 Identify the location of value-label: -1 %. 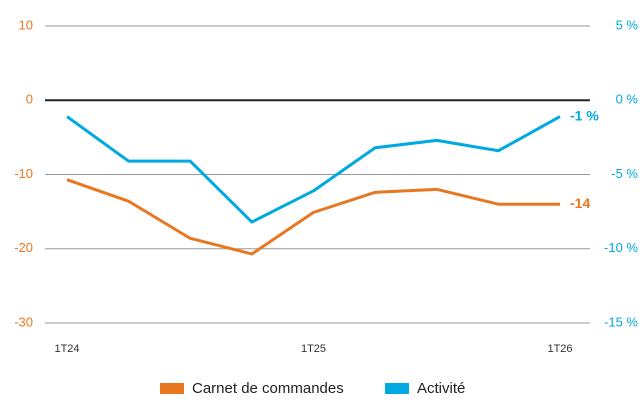
(584, 115).